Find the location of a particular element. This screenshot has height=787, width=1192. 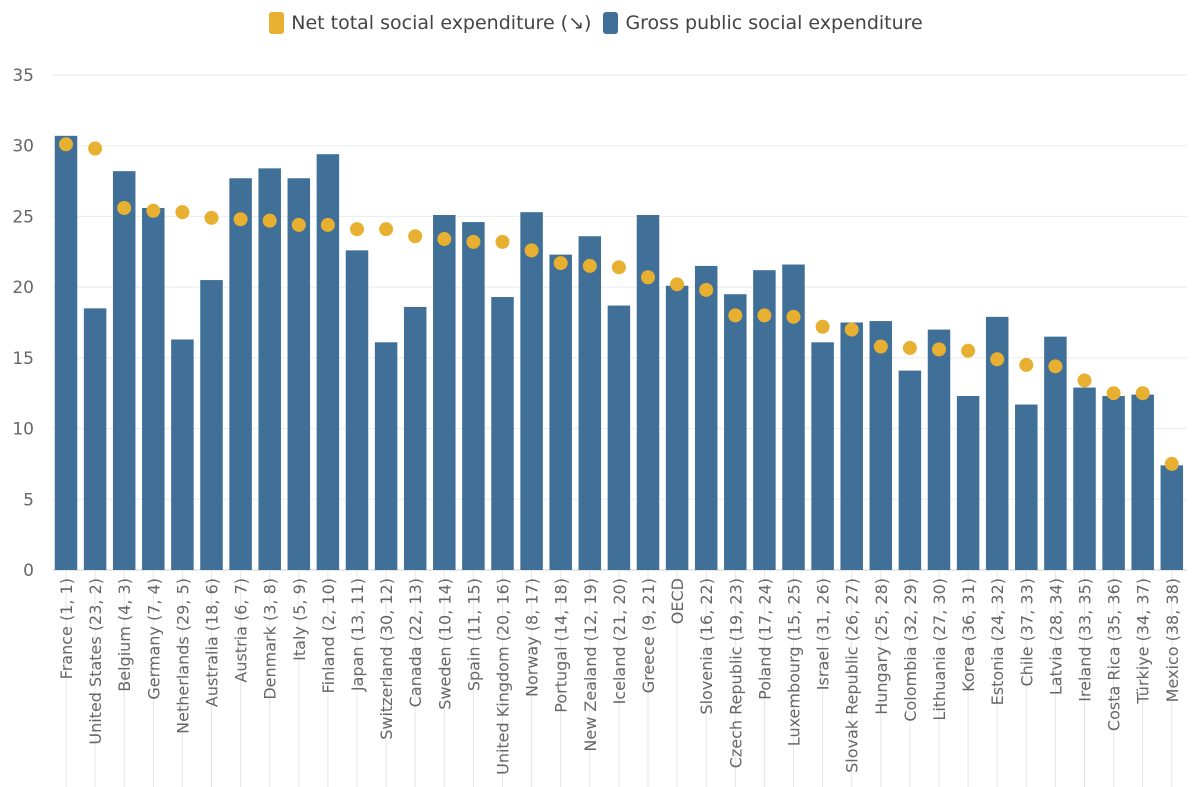

x-tick-label: Poland (17, 24) is located at coordinates (764, 639).